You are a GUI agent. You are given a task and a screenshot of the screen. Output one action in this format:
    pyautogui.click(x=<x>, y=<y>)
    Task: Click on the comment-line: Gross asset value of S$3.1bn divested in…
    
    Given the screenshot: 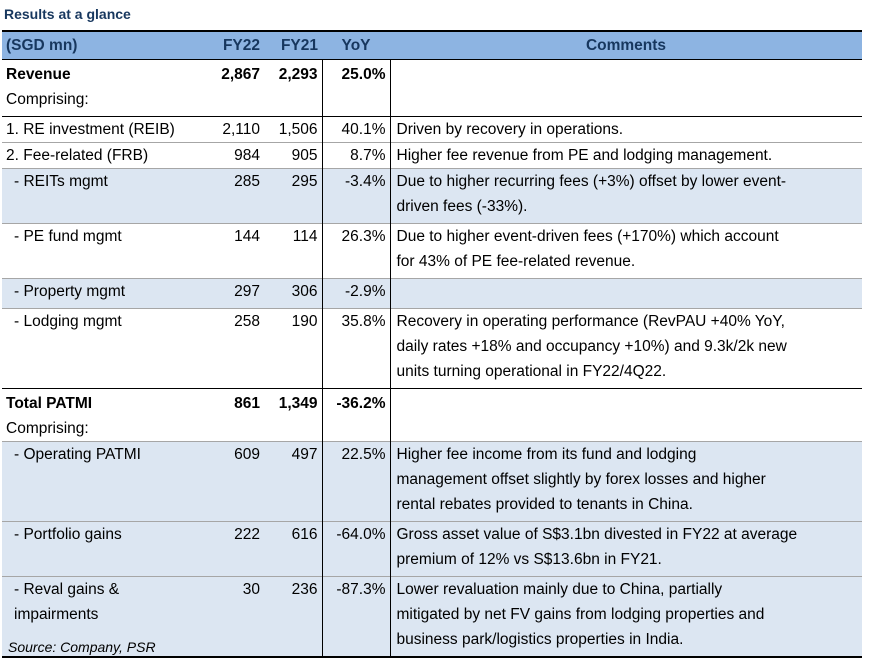 What is the action you would take?
    pyautogui.click(x=597, y=534)
    